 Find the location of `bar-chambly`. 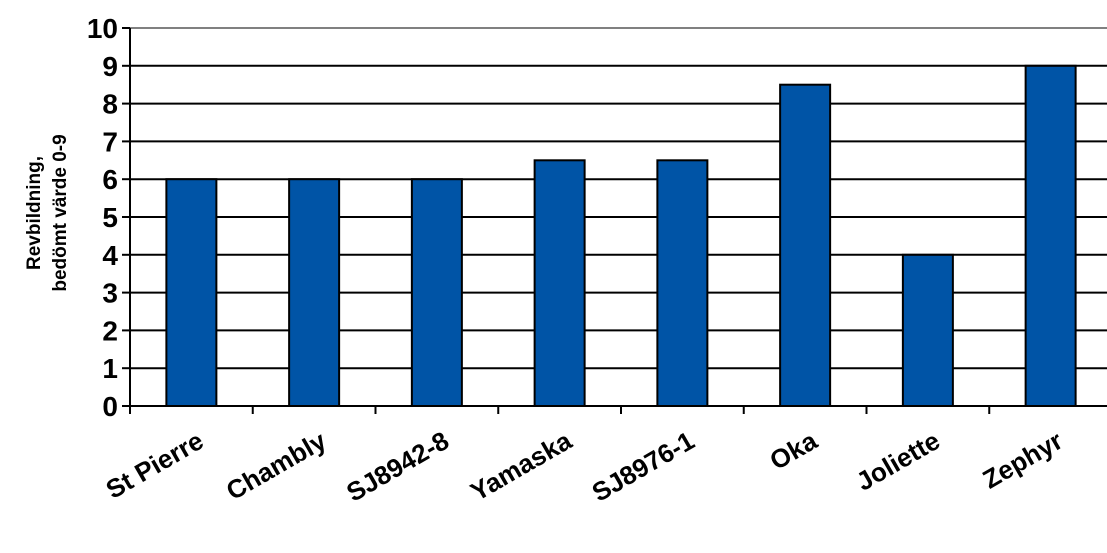

bar-chambly is located at coordinates (314, 292).